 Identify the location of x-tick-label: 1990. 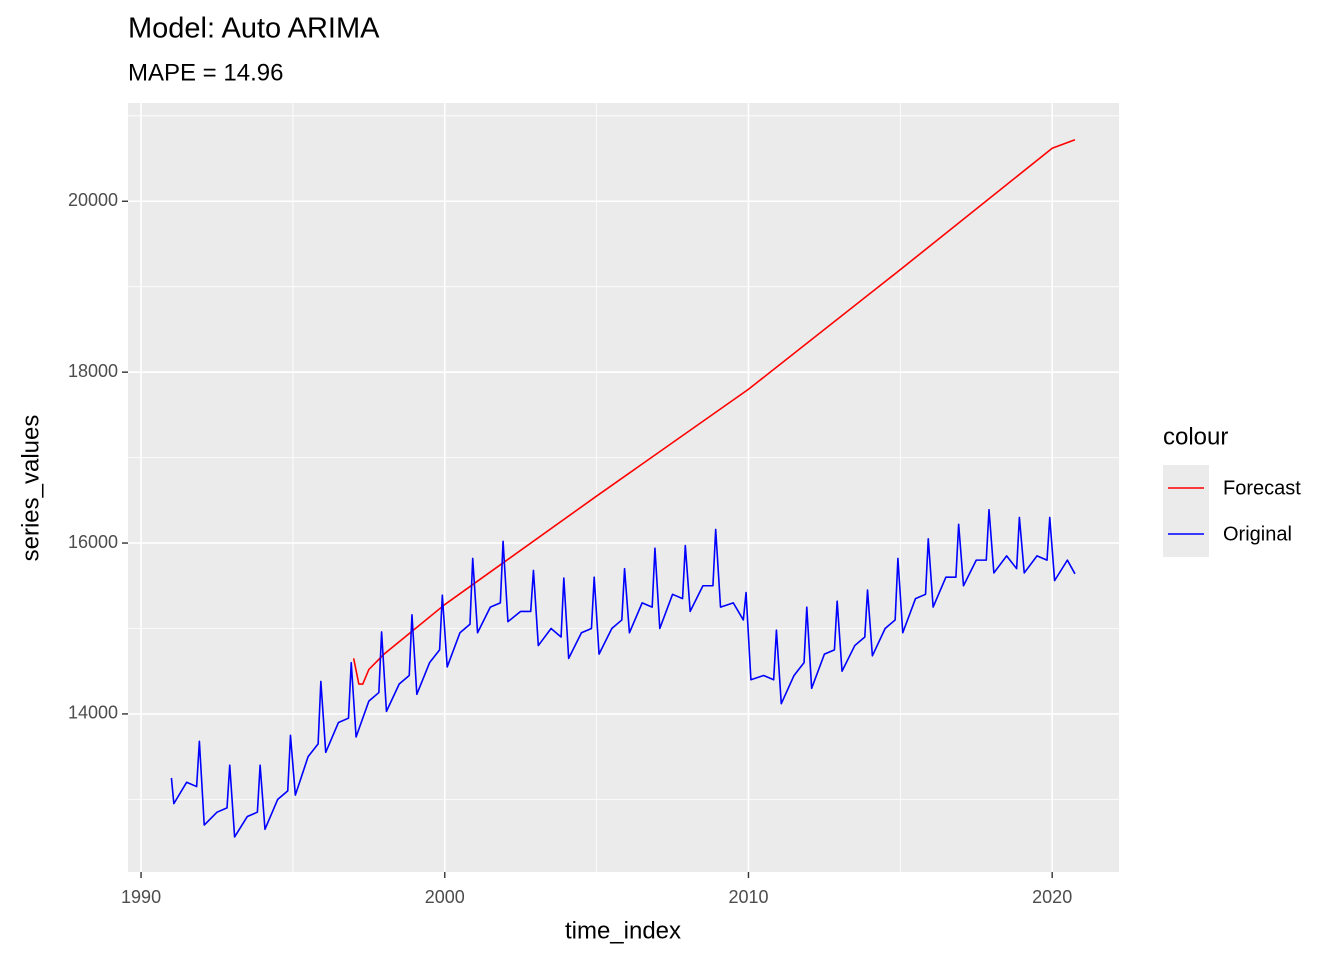
(141, 897).